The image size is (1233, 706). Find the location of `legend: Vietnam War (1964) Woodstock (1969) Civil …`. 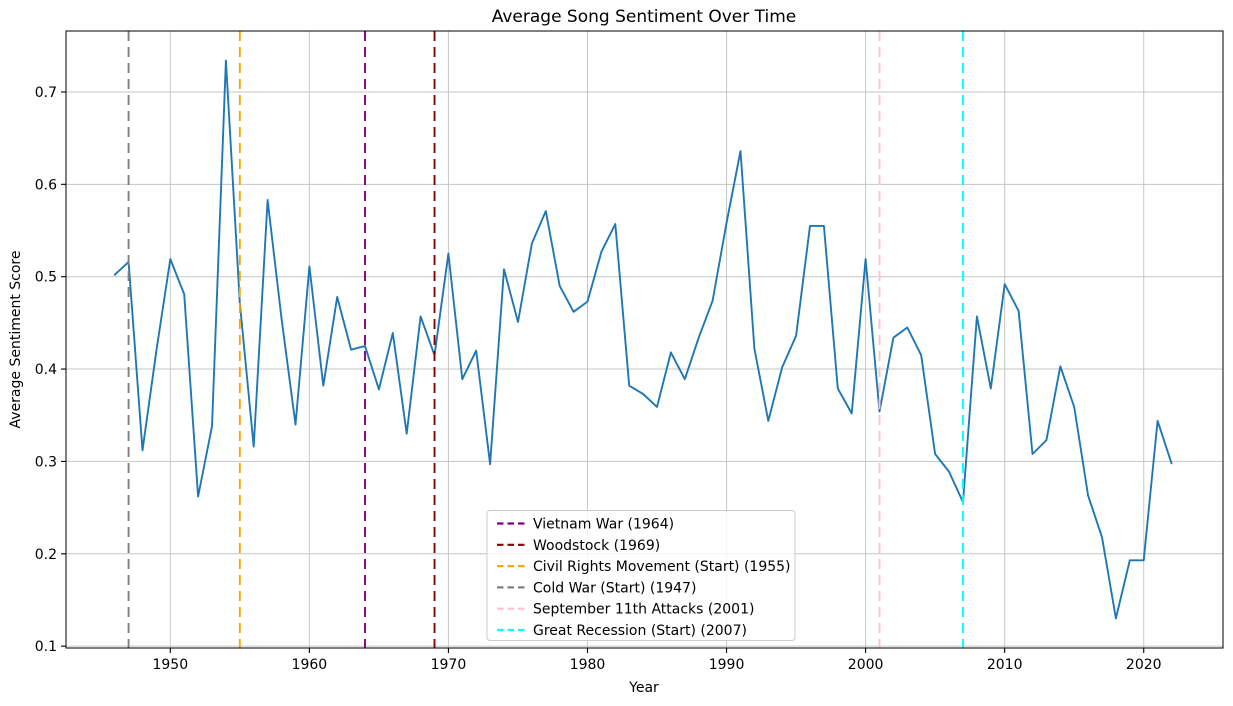

legend: Vietnam War (1964) Woodstock (1969) Civil … is located at coordinates (641, 575).